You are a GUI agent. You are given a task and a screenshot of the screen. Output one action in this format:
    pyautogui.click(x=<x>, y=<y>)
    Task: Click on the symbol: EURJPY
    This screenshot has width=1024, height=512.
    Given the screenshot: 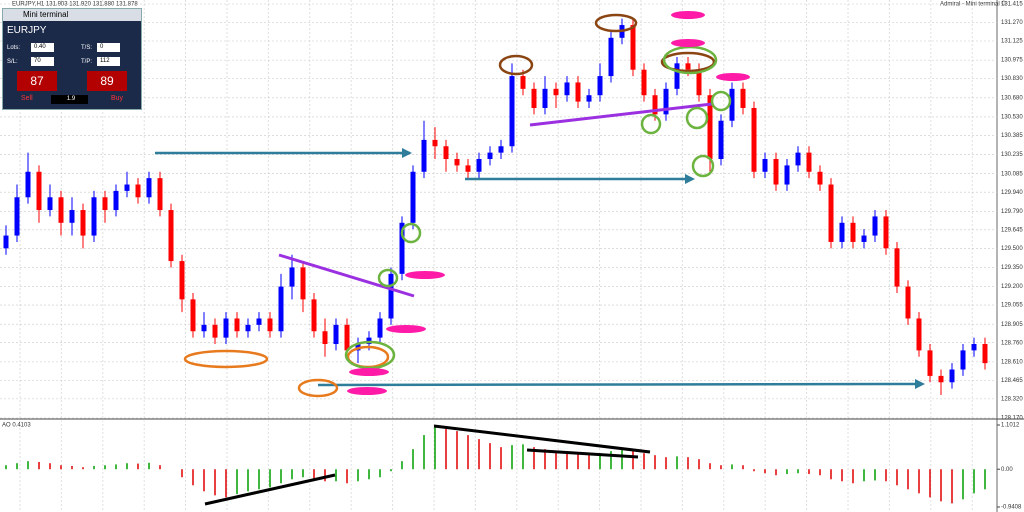 What is the action you would take?
    pyautogui.click(x=27, y=30)
    